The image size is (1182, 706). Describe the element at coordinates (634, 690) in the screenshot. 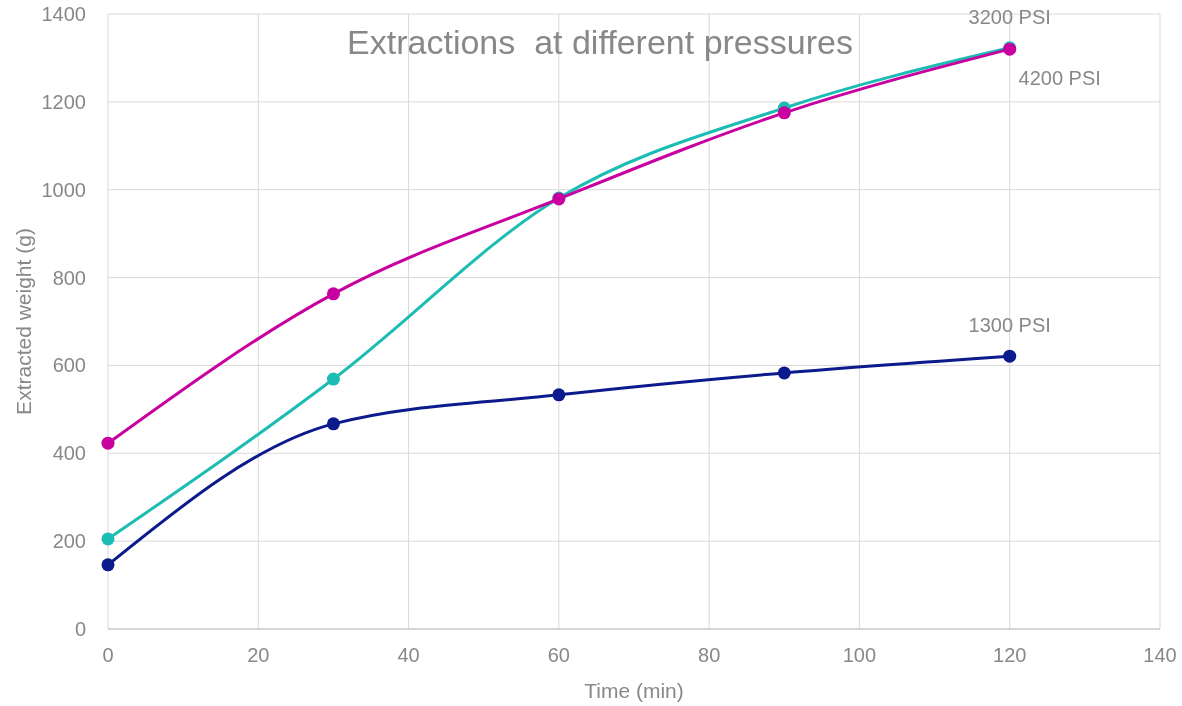

I see `x-axis-title: Time (min)` at that location.